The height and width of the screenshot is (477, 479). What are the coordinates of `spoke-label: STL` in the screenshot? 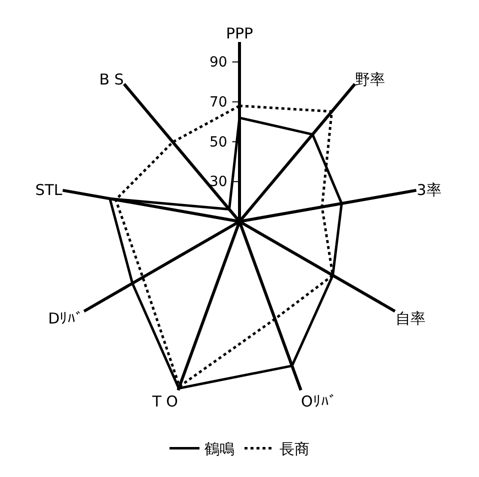 It's located at (49, 189).